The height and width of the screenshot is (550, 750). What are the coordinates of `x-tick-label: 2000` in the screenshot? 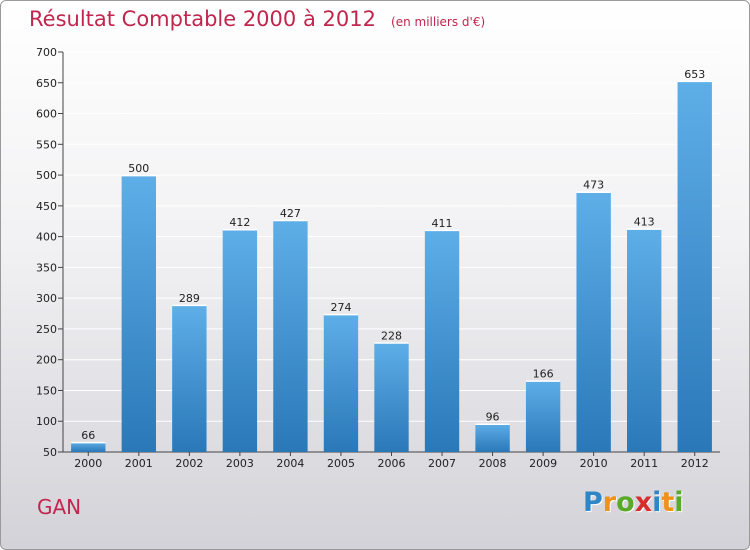 It's located at (88, 463).